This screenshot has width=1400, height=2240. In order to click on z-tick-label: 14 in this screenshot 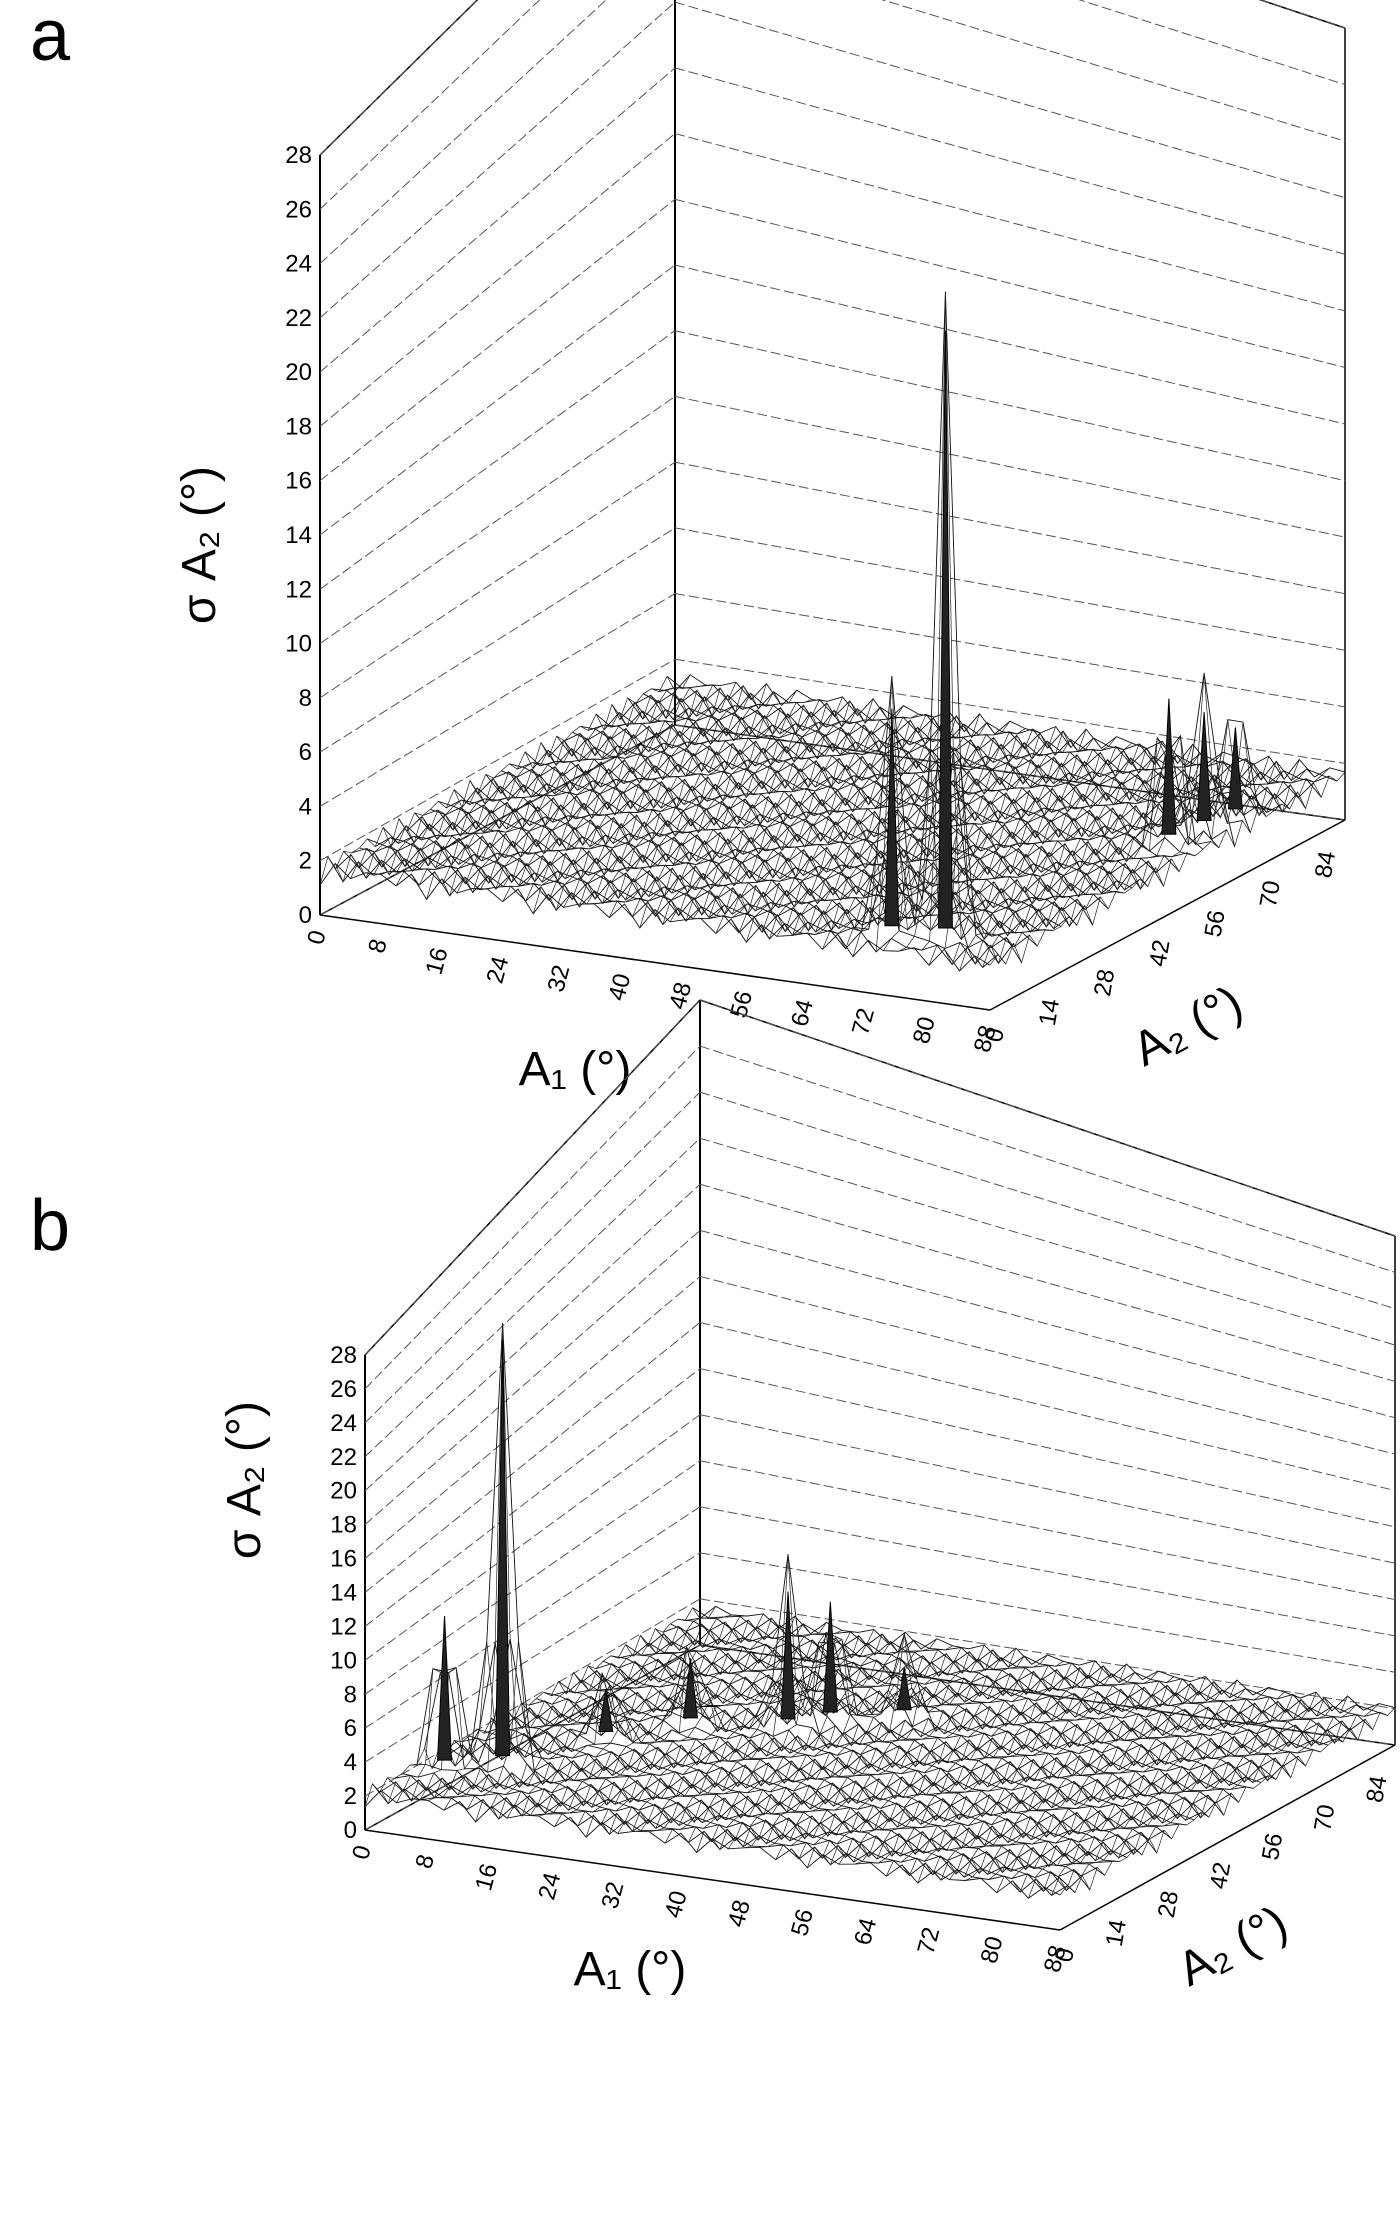, I will do `click(343, 1593)`.